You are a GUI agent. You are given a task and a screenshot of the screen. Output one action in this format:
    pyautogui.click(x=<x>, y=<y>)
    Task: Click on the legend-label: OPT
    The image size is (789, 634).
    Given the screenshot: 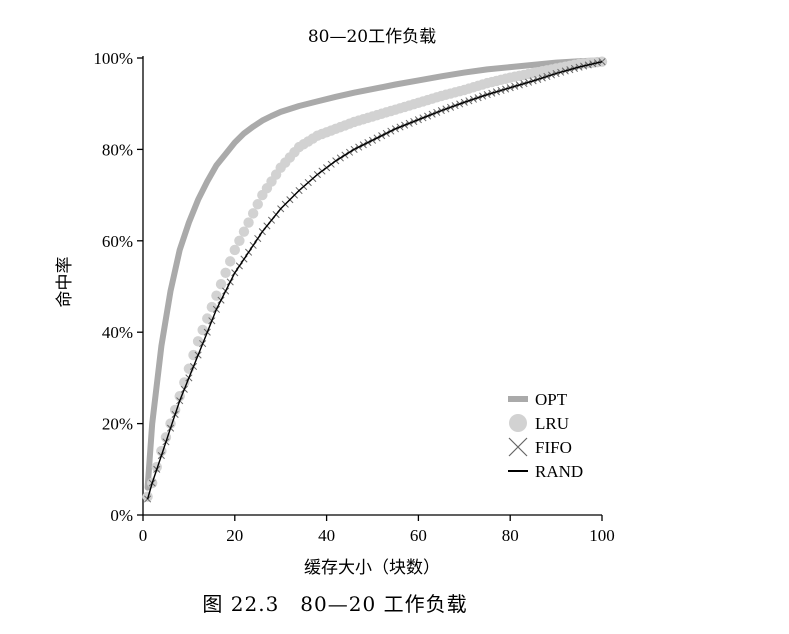 What is the action you would take?
    pyautogui.click(x=551, y=399)
    